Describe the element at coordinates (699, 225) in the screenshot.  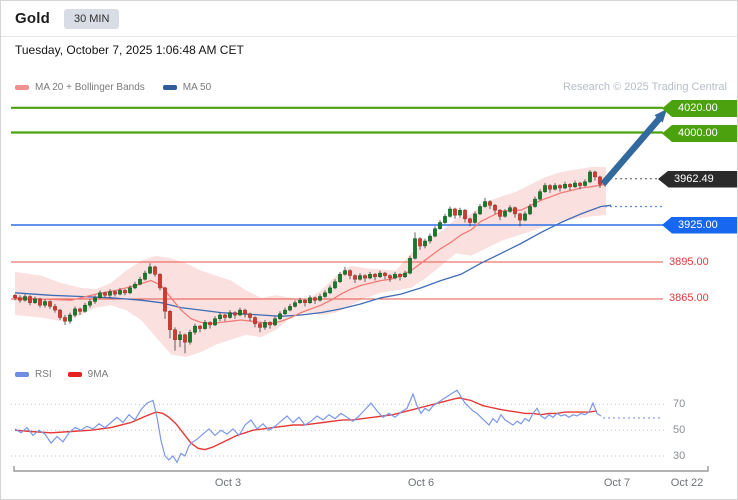
I see `pivot-tag-3925: 3925.00` at that location.